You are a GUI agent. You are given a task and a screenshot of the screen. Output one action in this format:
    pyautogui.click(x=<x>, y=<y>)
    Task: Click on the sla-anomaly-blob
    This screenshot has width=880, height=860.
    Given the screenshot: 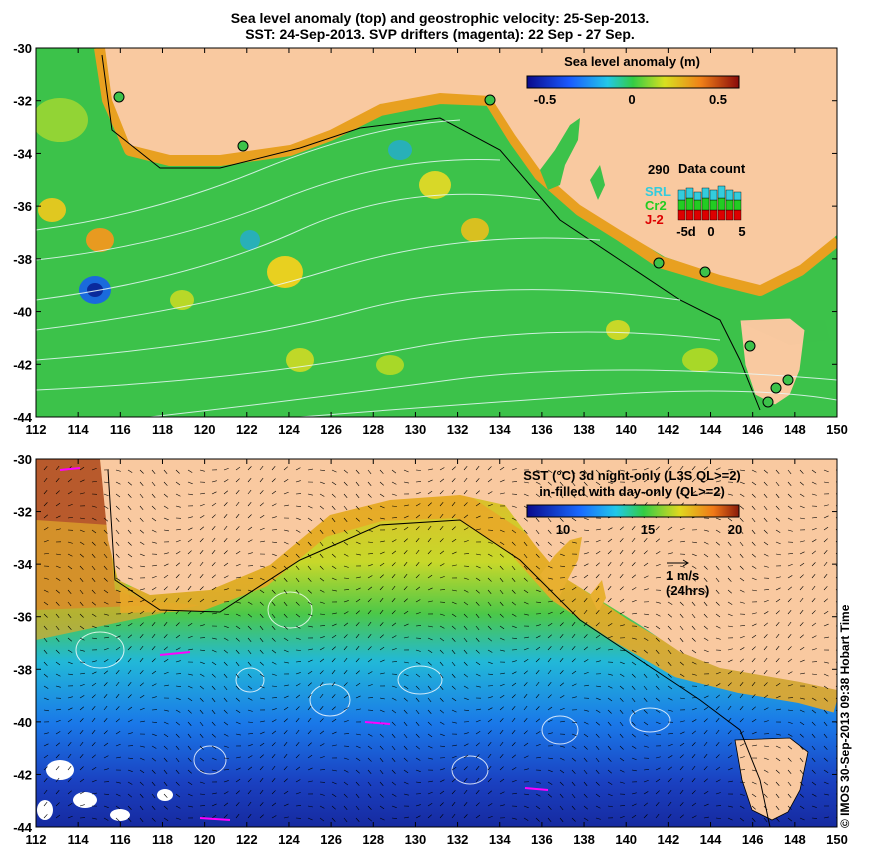 What is the action you would take?
    pyautogui.click(x=182, y=300)
    